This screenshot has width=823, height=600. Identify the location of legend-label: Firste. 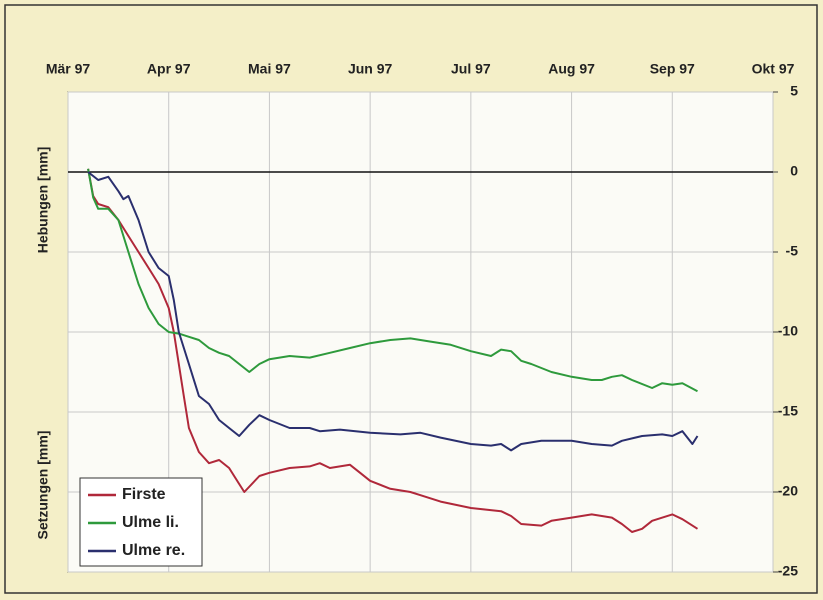
(144, 494).